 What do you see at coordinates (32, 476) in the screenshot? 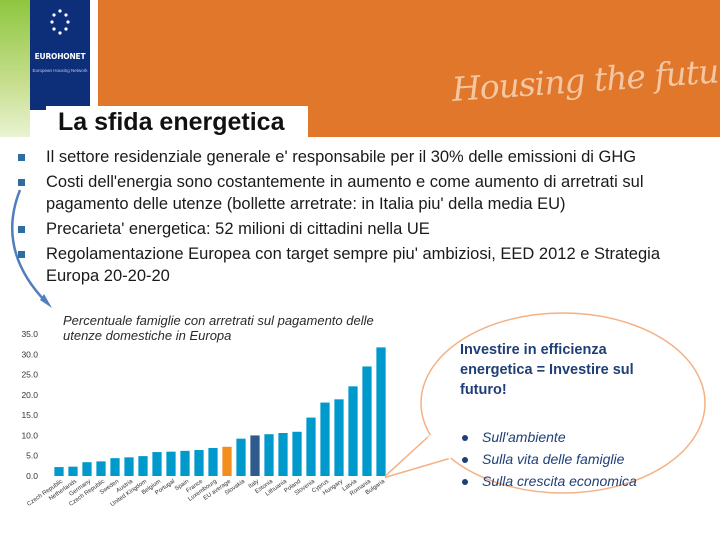
I see `y-tick-label: 0.0` at bounding box center [32, 476].